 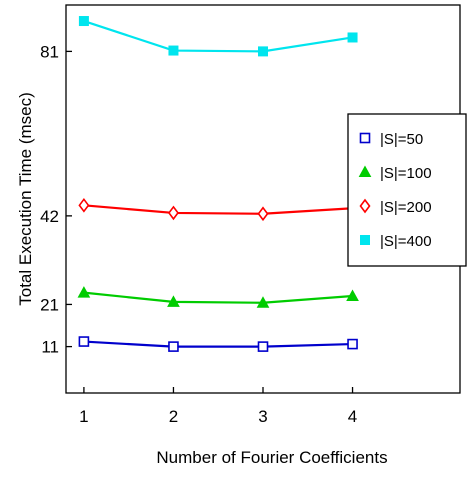 I want to click on y-tick-label: 11, so click(x=50, y=347).